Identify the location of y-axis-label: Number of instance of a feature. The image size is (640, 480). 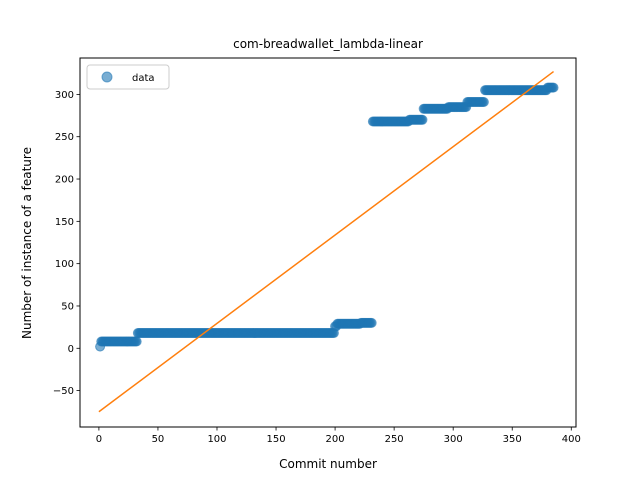
(27, 243).